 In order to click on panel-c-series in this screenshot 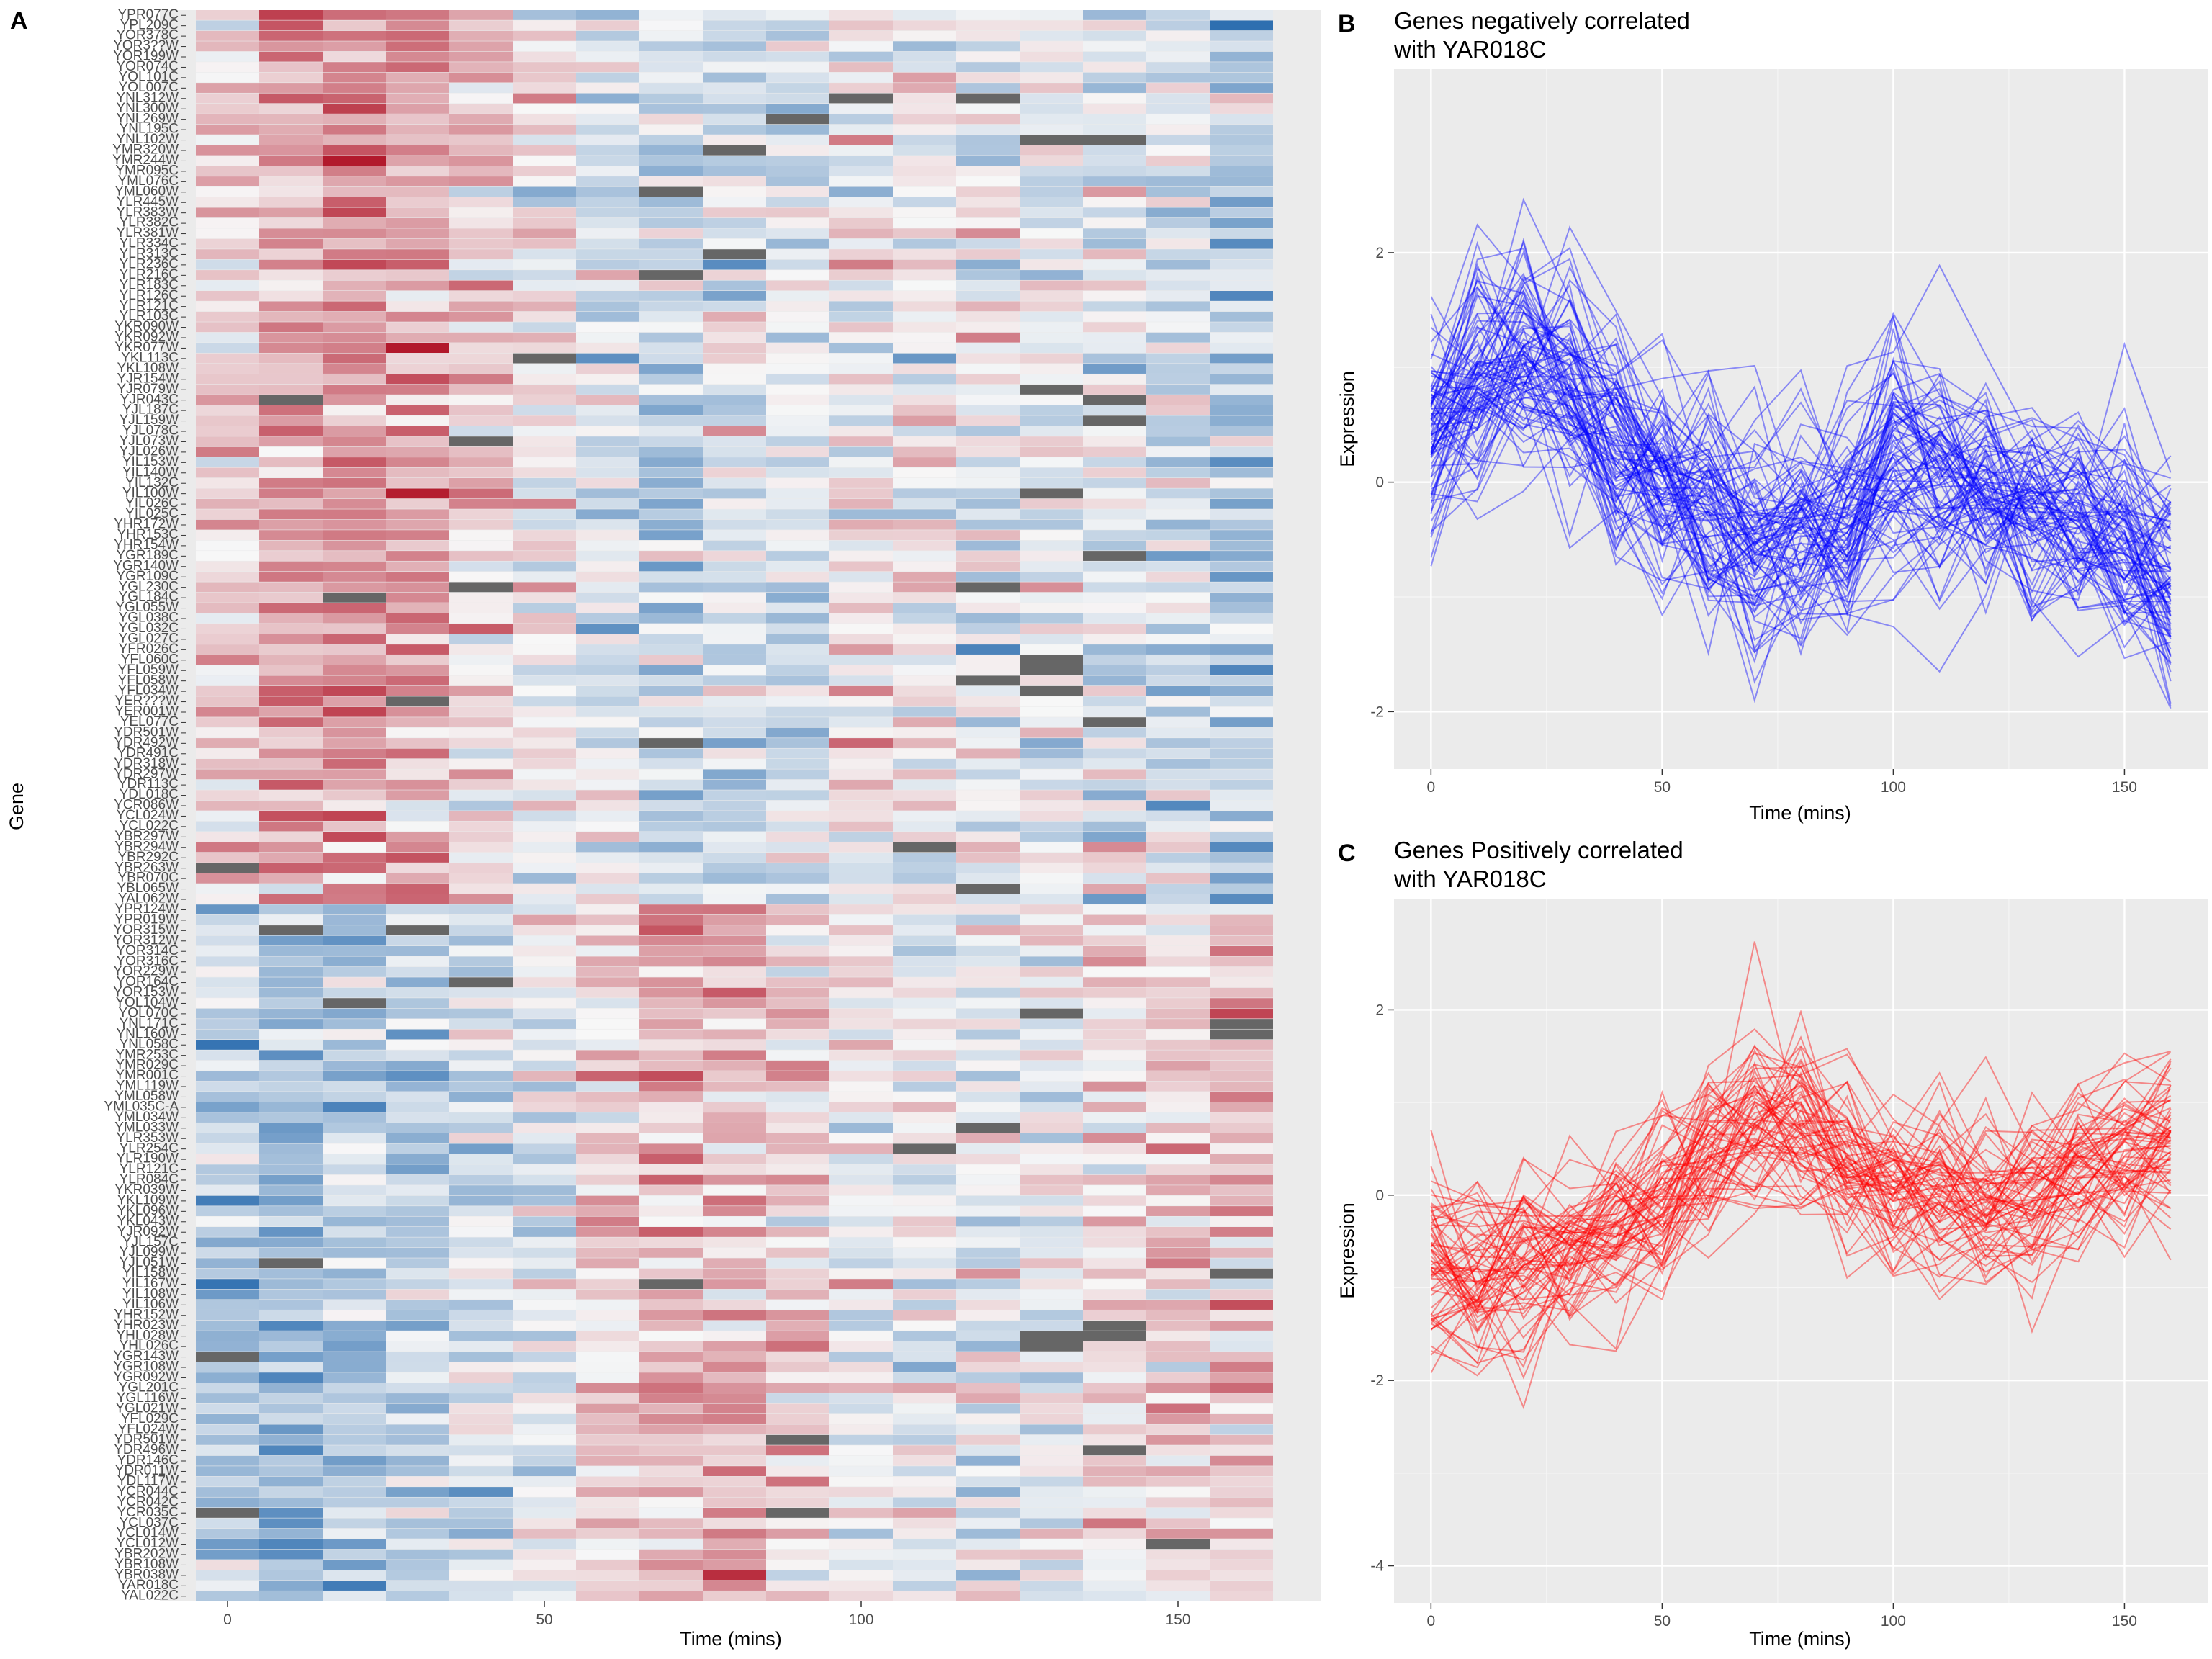, I will do `click(1801, 1175)`.